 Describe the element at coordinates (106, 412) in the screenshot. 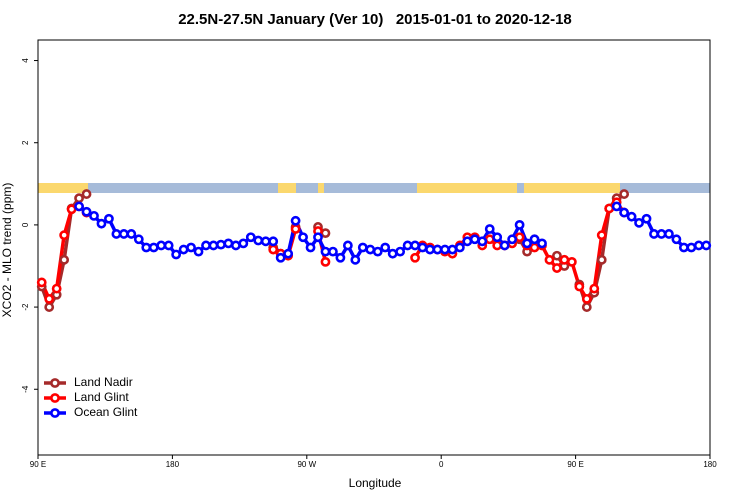

I see `legend-label: Ocean Glint` at that location.